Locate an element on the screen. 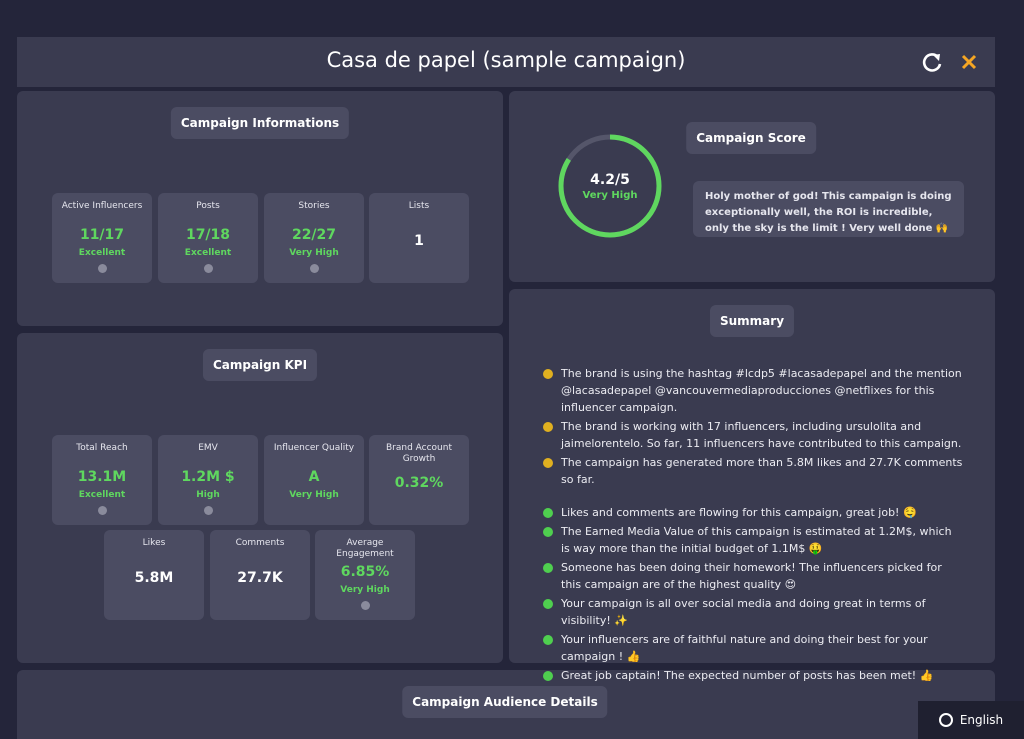 The image size is (1024, 739). metric-rating: High is located at coordinates (208, 495).